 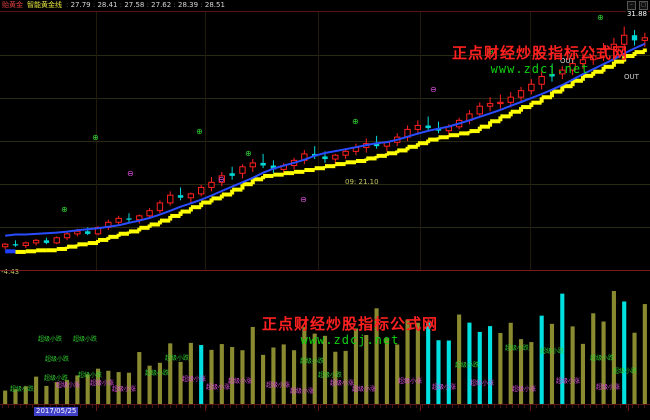 What do you see at coordinates (643, 5) in the screenshot?
I see `maximize-button: □` at bounding box center [643, 5].